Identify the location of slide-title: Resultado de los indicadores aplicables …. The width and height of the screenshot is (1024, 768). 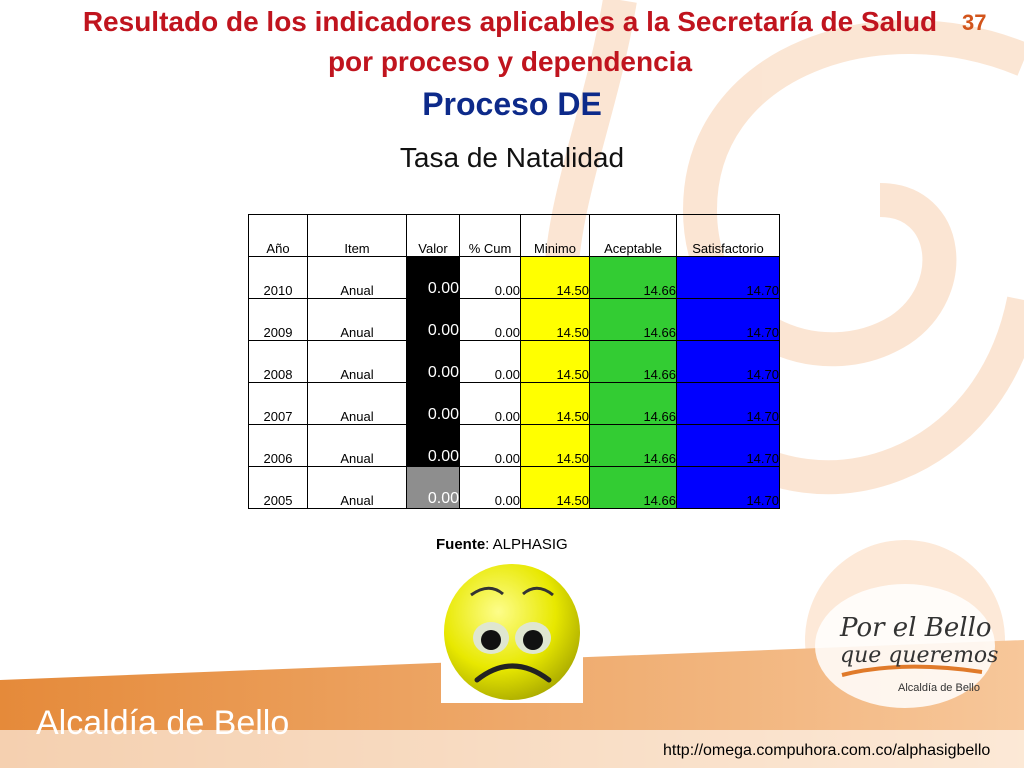
(510, 41).